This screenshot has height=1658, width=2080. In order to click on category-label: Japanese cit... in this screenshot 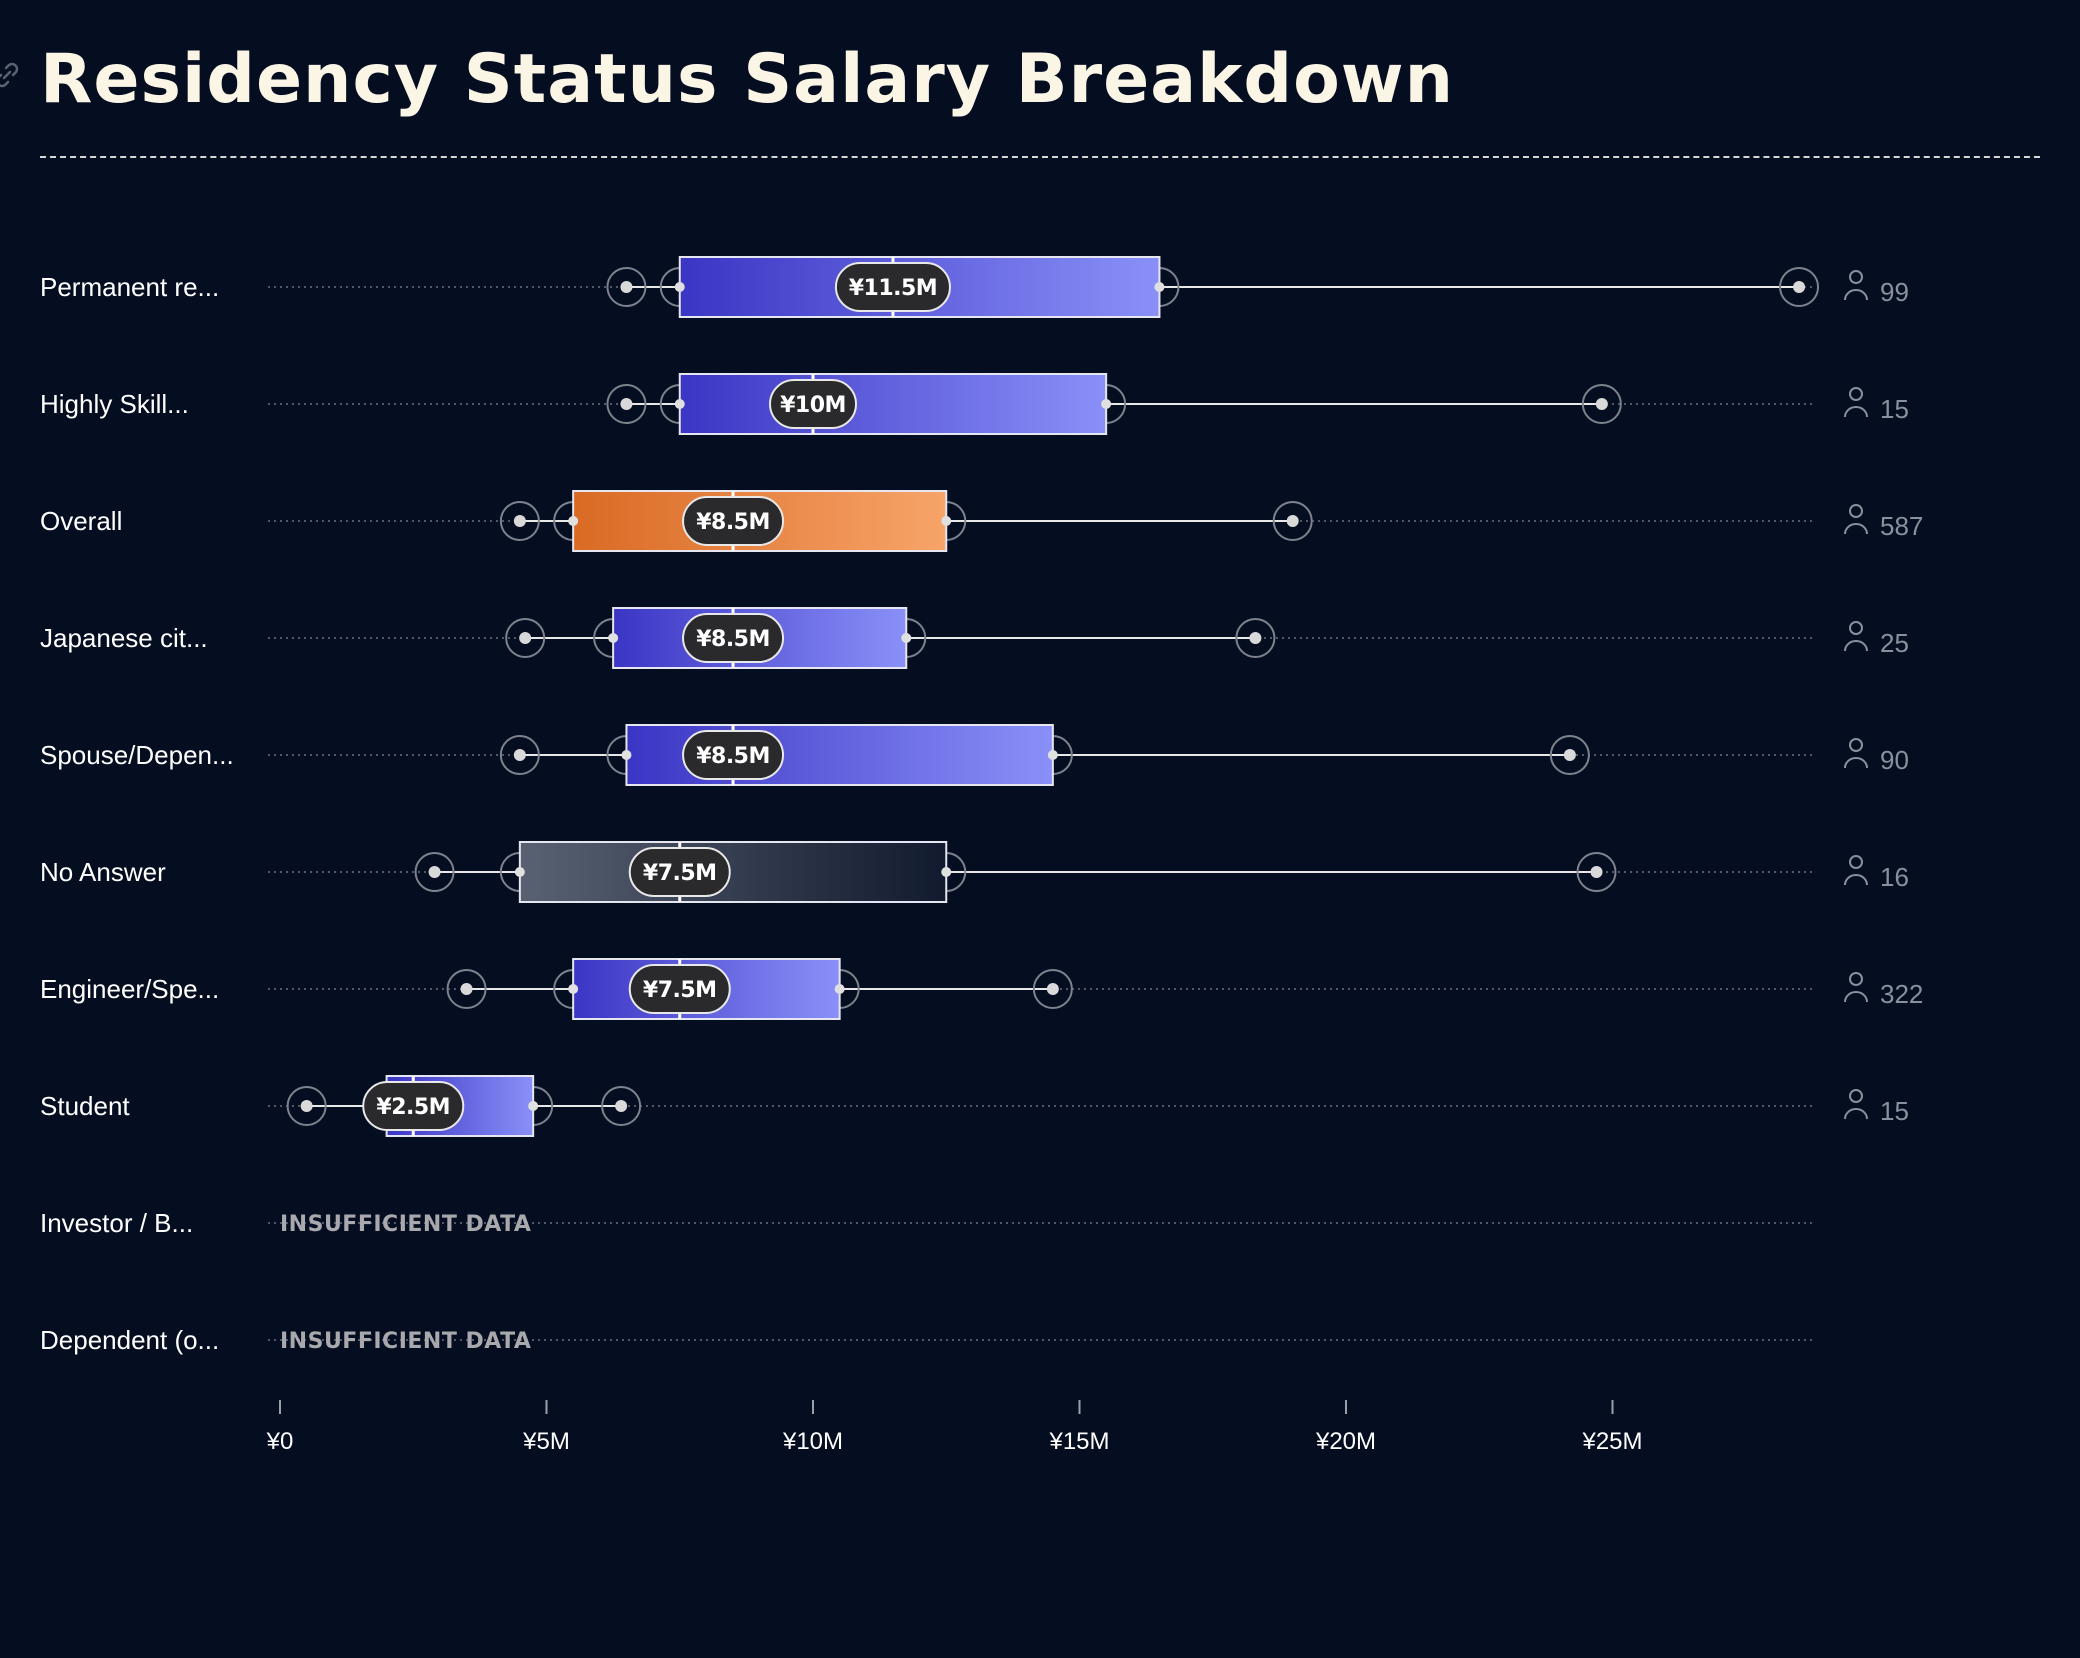, I will do `click(124, 638)`.